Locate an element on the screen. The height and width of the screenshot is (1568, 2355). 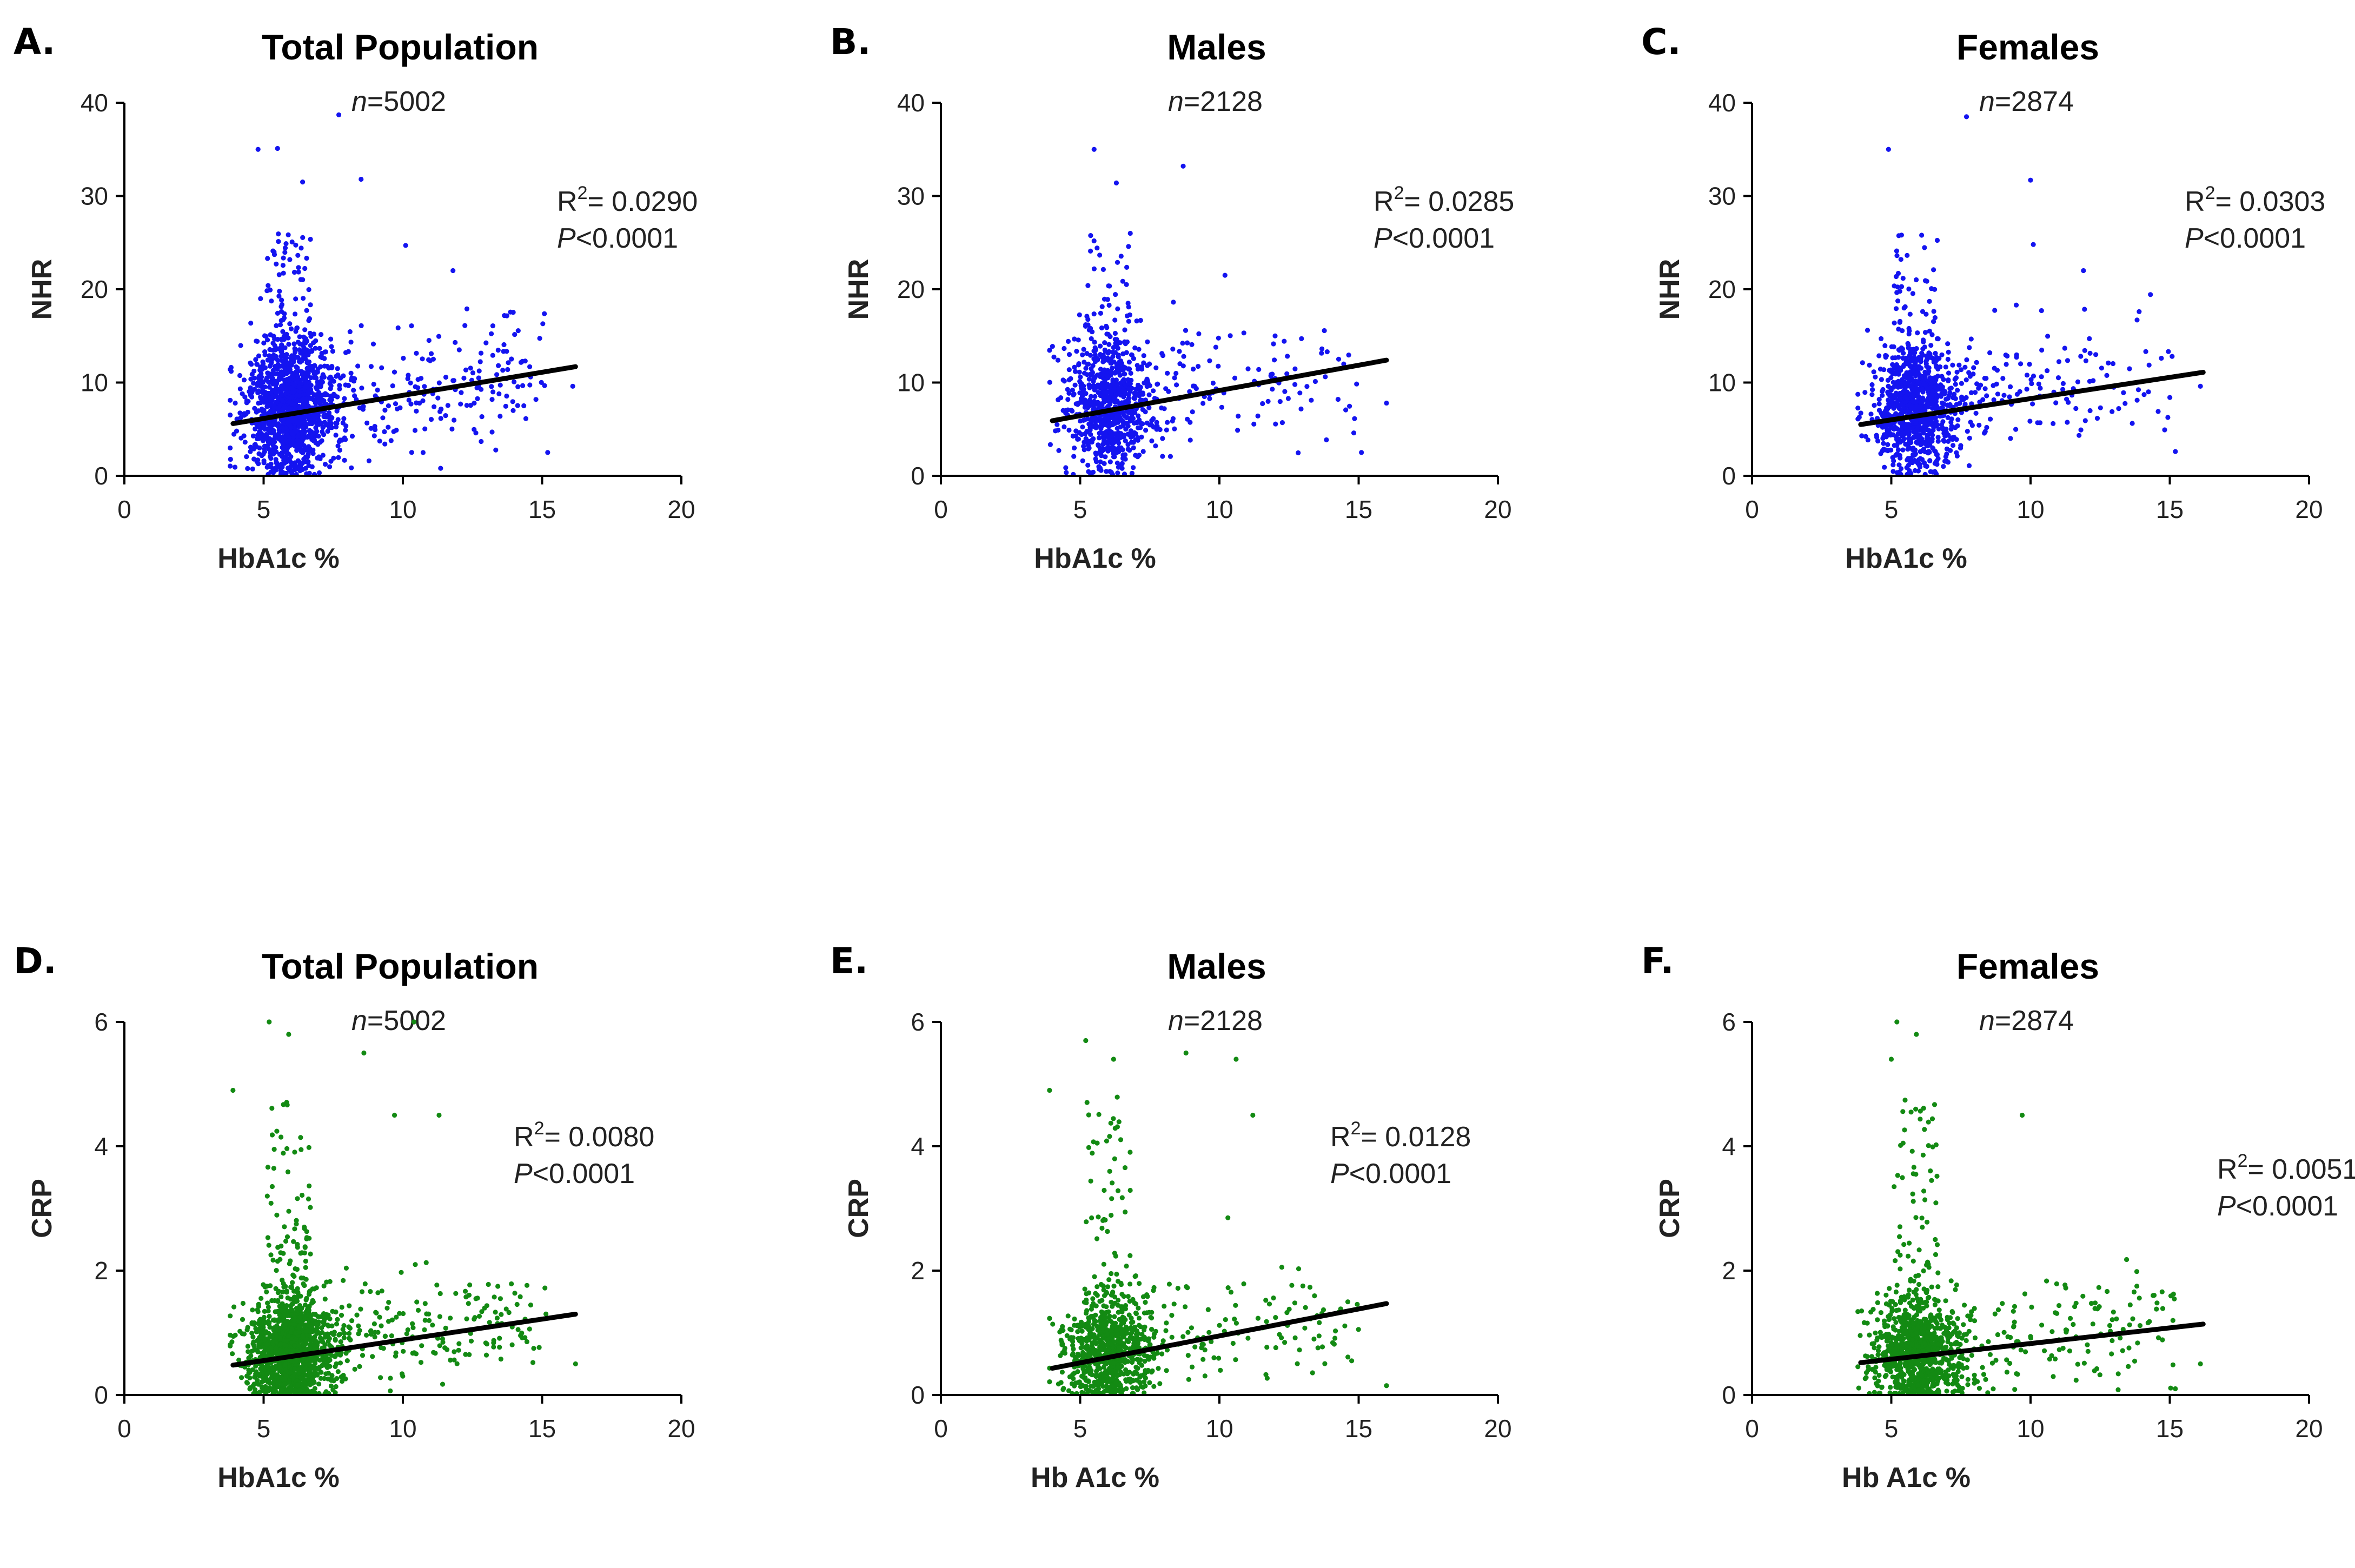
sample-size-value: =2128 is located at coordinates (1224, 101).